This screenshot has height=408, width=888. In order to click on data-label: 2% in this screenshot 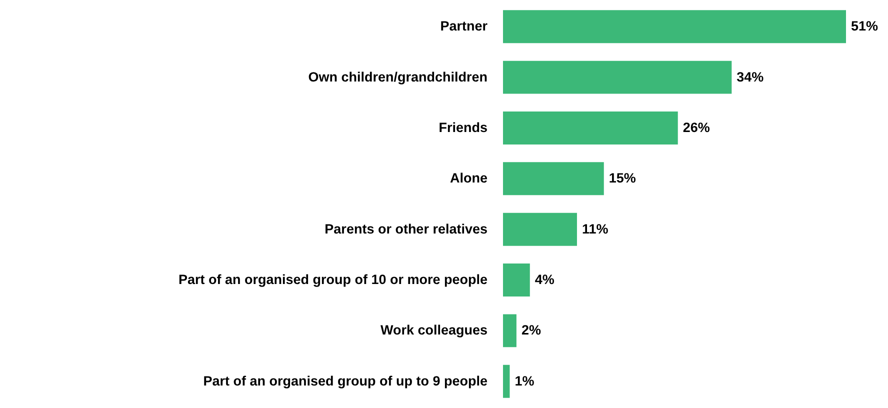, I will do `click(531, 330)`.